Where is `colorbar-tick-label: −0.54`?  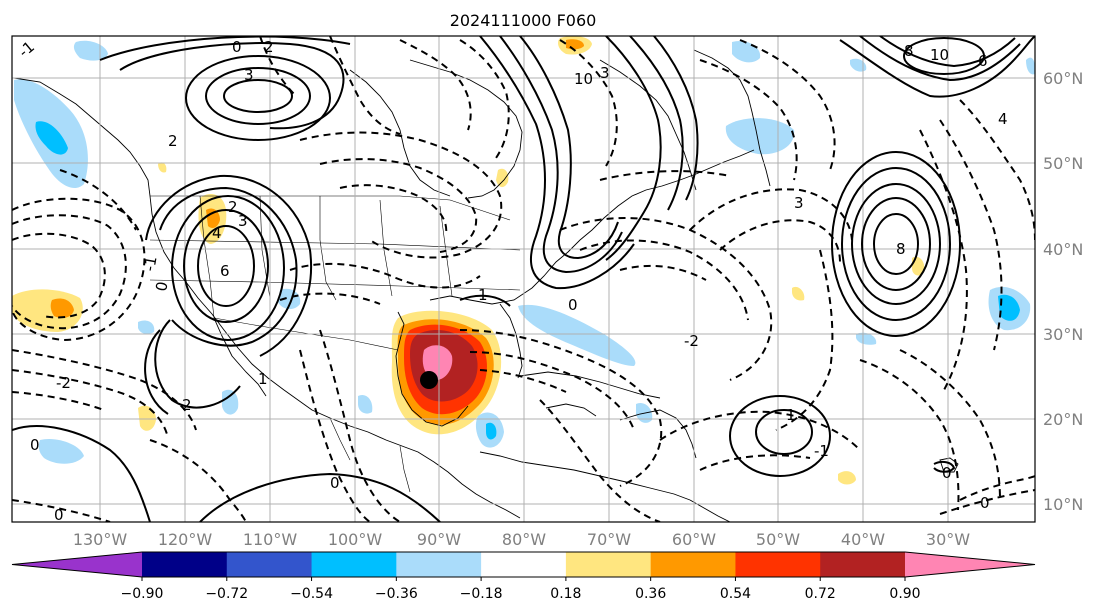 colorbar-tick-label: −0.54 is located at coordinates (311, 594).